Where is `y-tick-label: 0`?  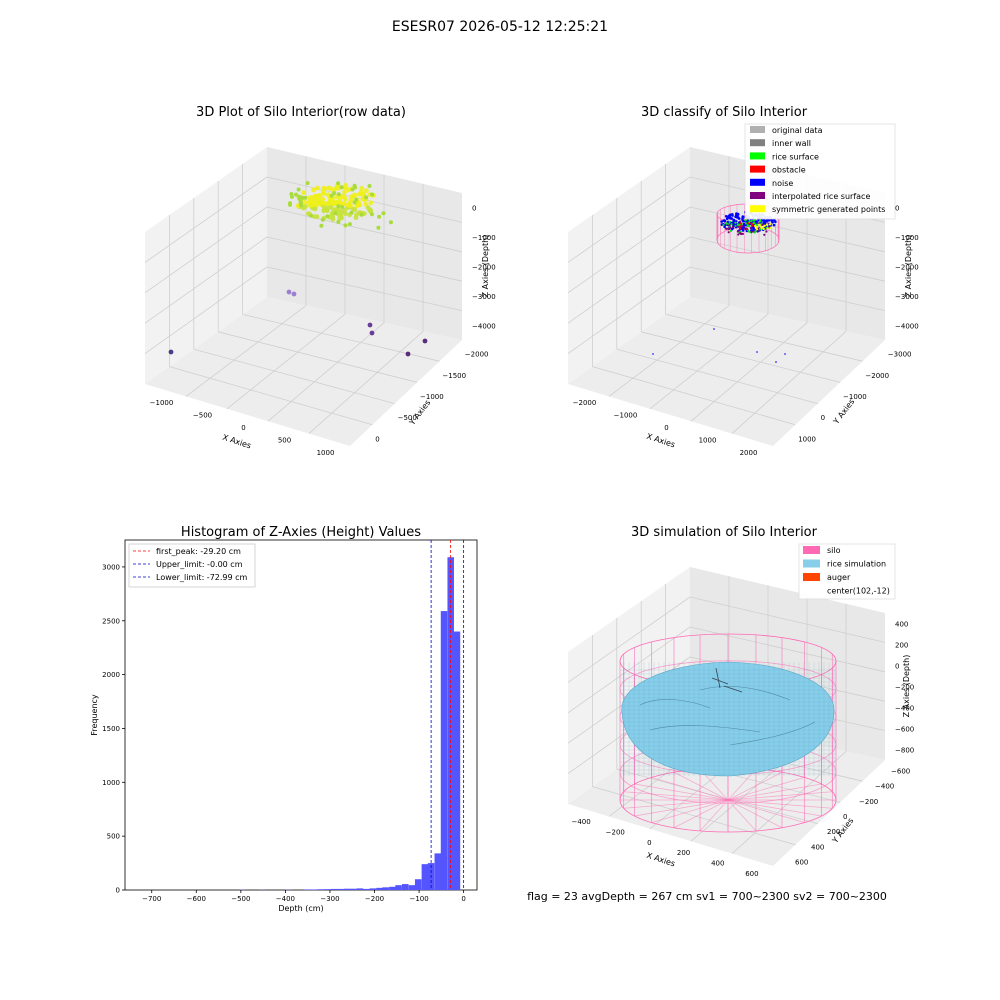
y-tick-label: 0 is located at coordinates (823, 418).